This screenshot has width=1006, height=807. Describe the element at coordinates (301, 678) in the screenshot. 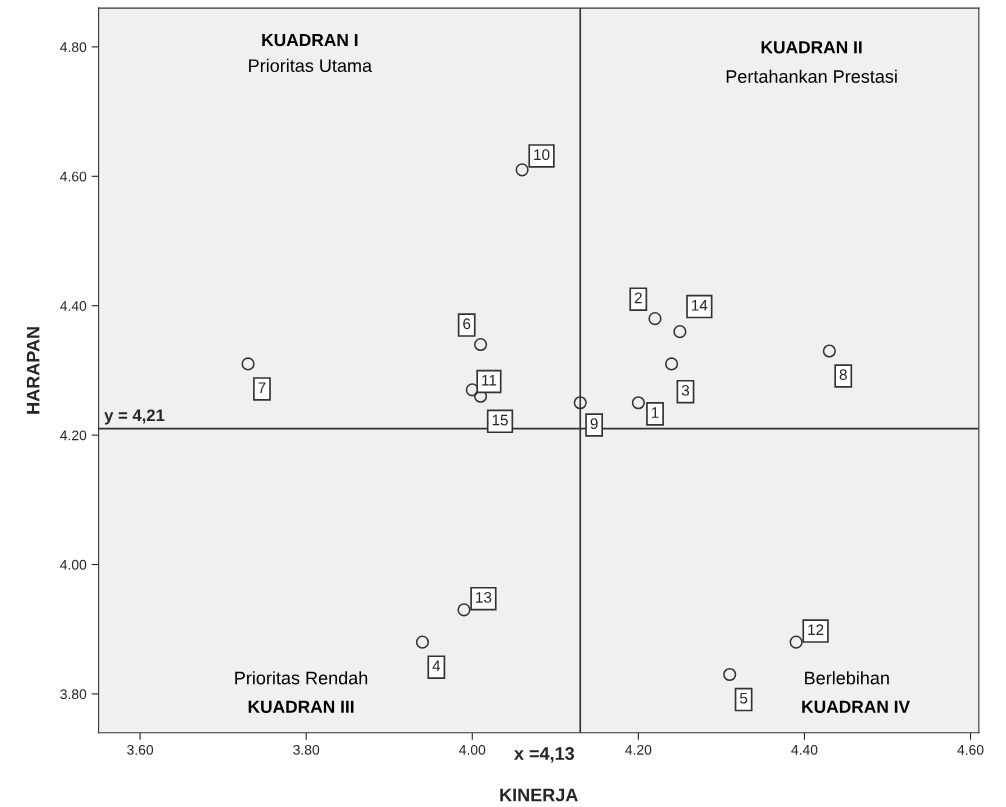

I see `annotation: Prioritas Rendah` at that location.